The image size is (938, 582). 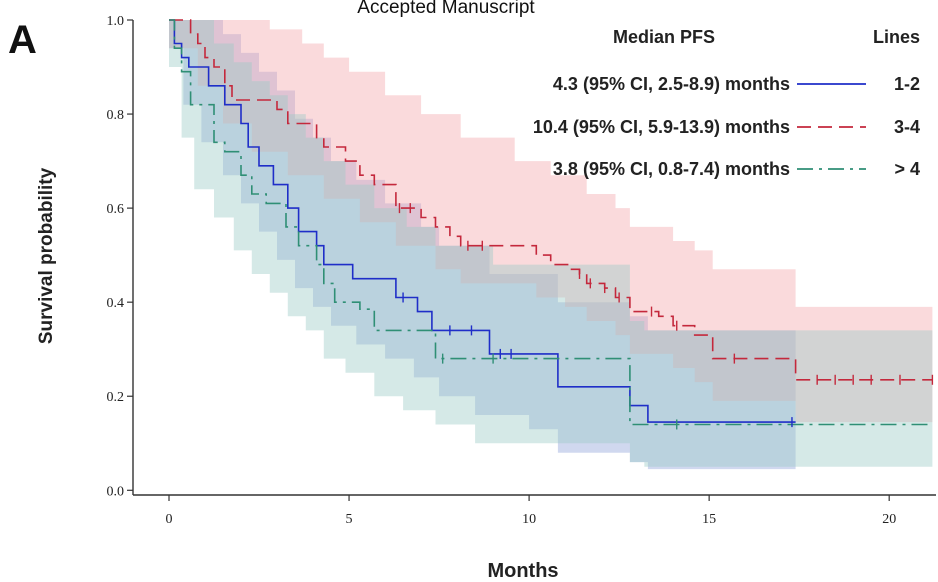 What do you see at coordinates (709, 519) in the screenshot?
I see `x-tick-label: 15` at bounding box center [709, 519].